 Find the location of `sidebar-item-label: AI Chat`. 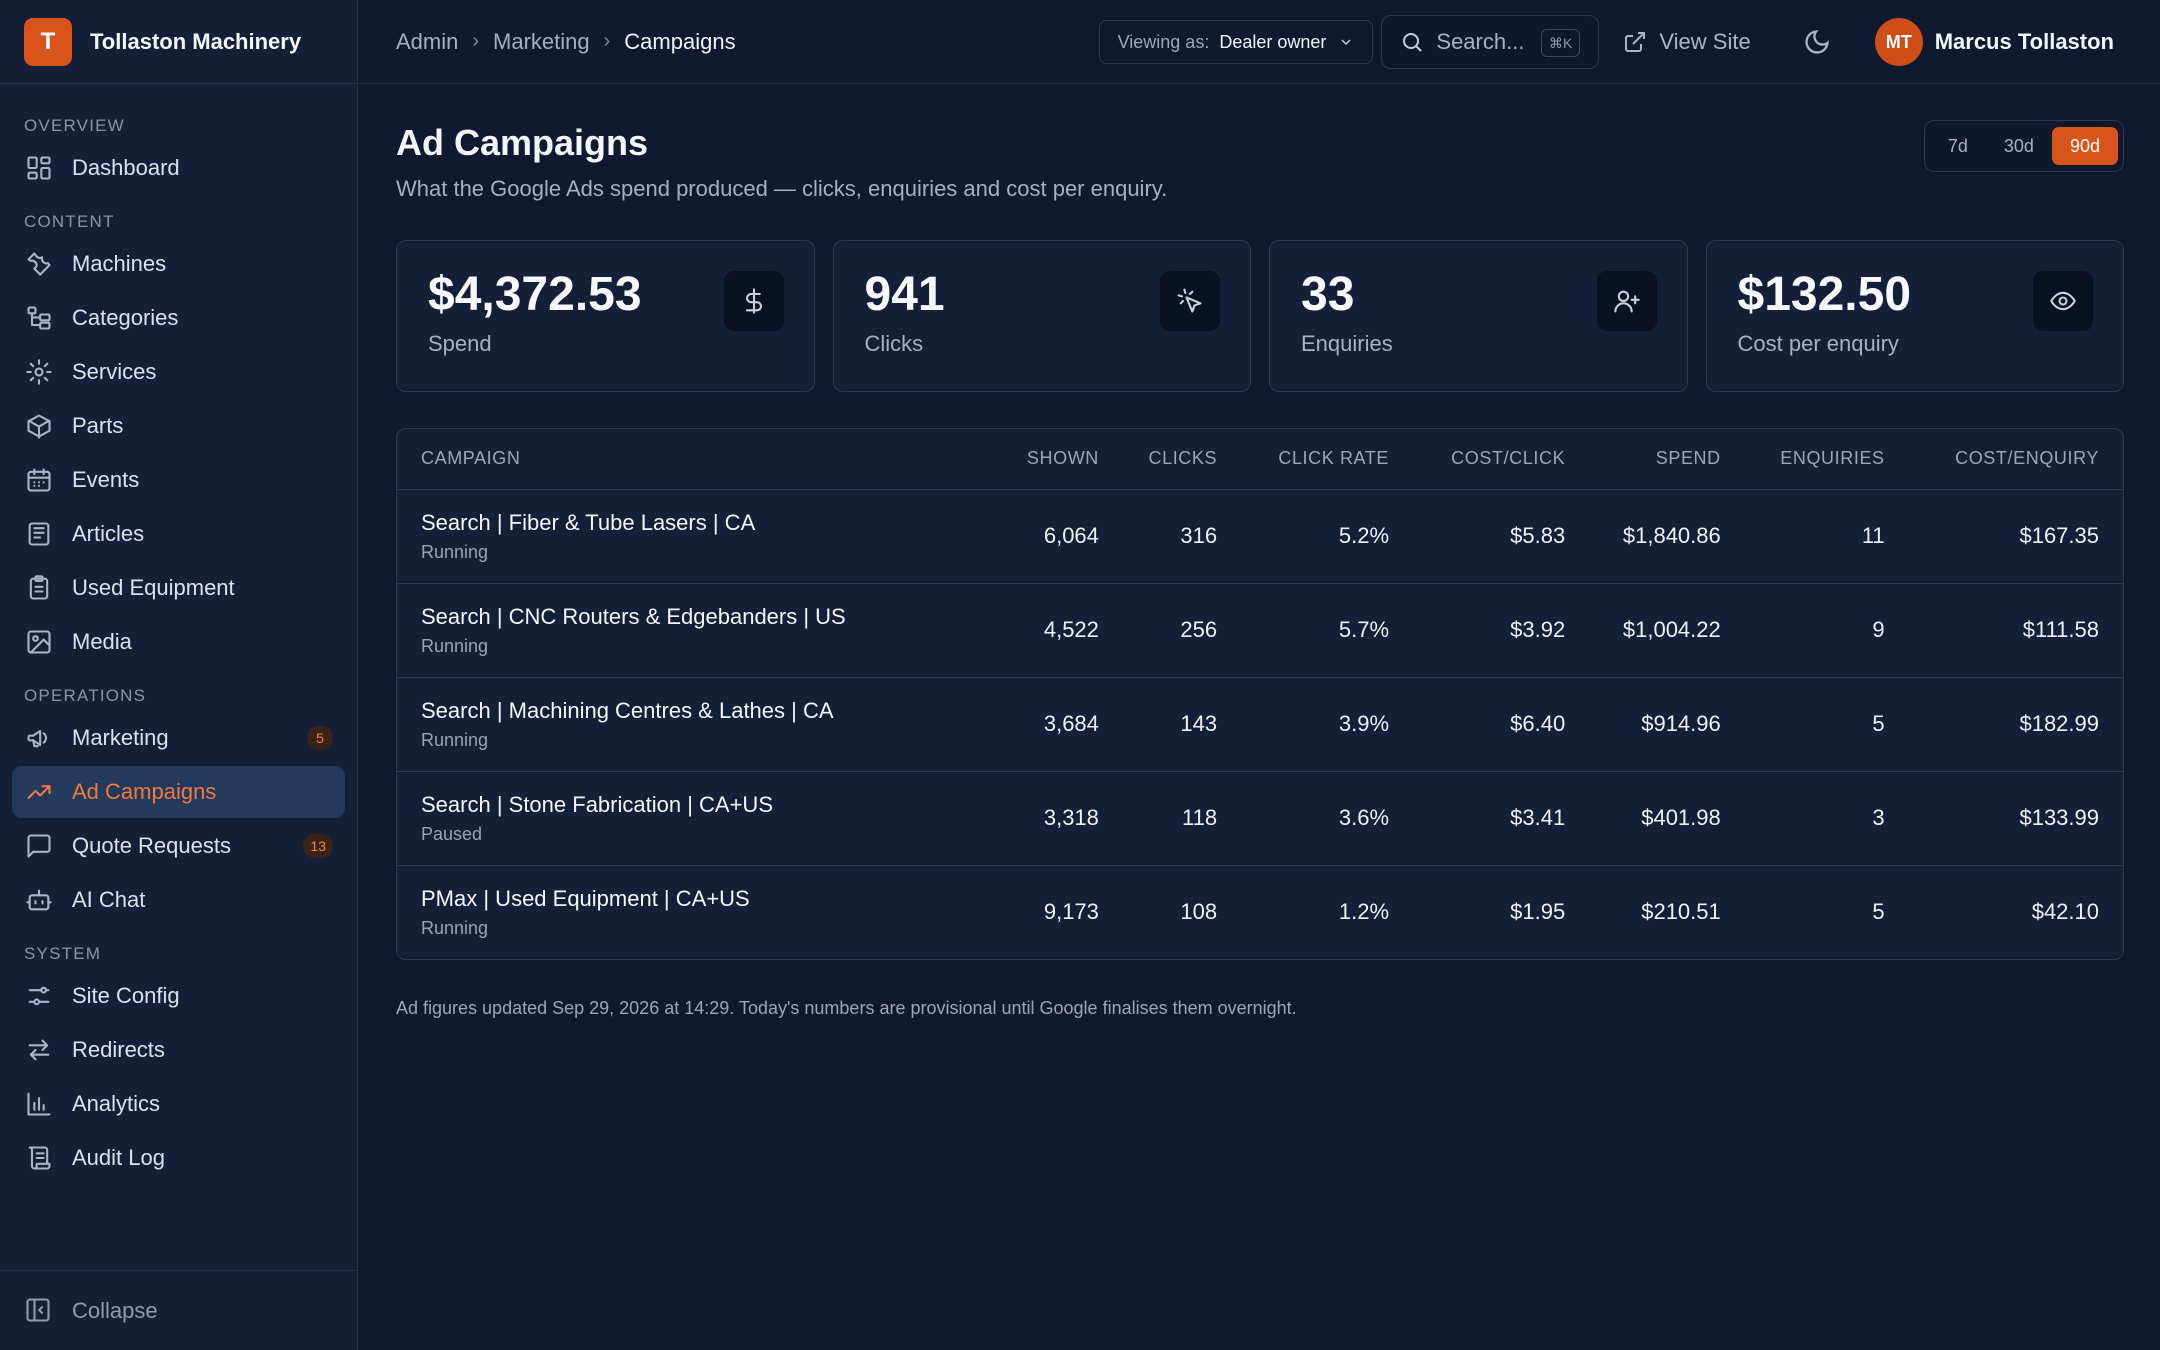

sidebar-item-label: AI Chat is located at coordinates (109, 899).